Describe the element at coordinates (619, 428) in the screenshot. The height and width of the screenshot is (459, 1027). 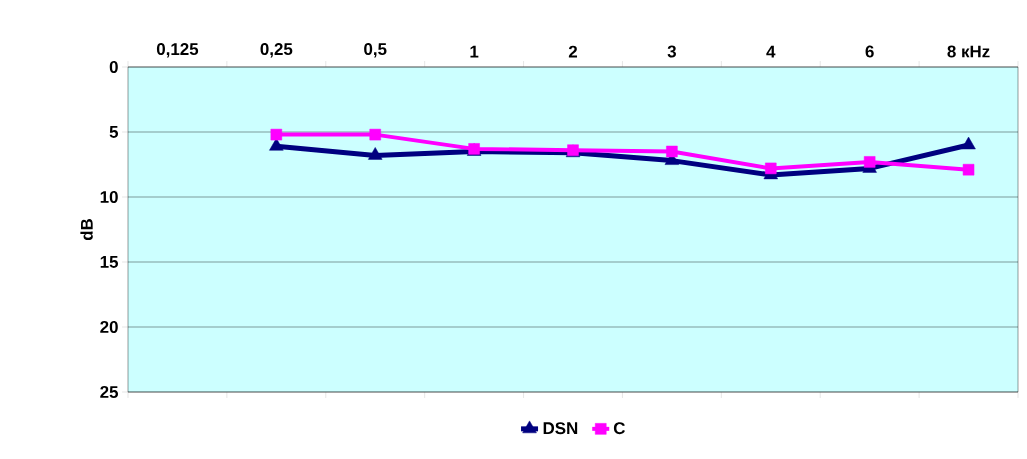
I see `legend-label: C` at that location.